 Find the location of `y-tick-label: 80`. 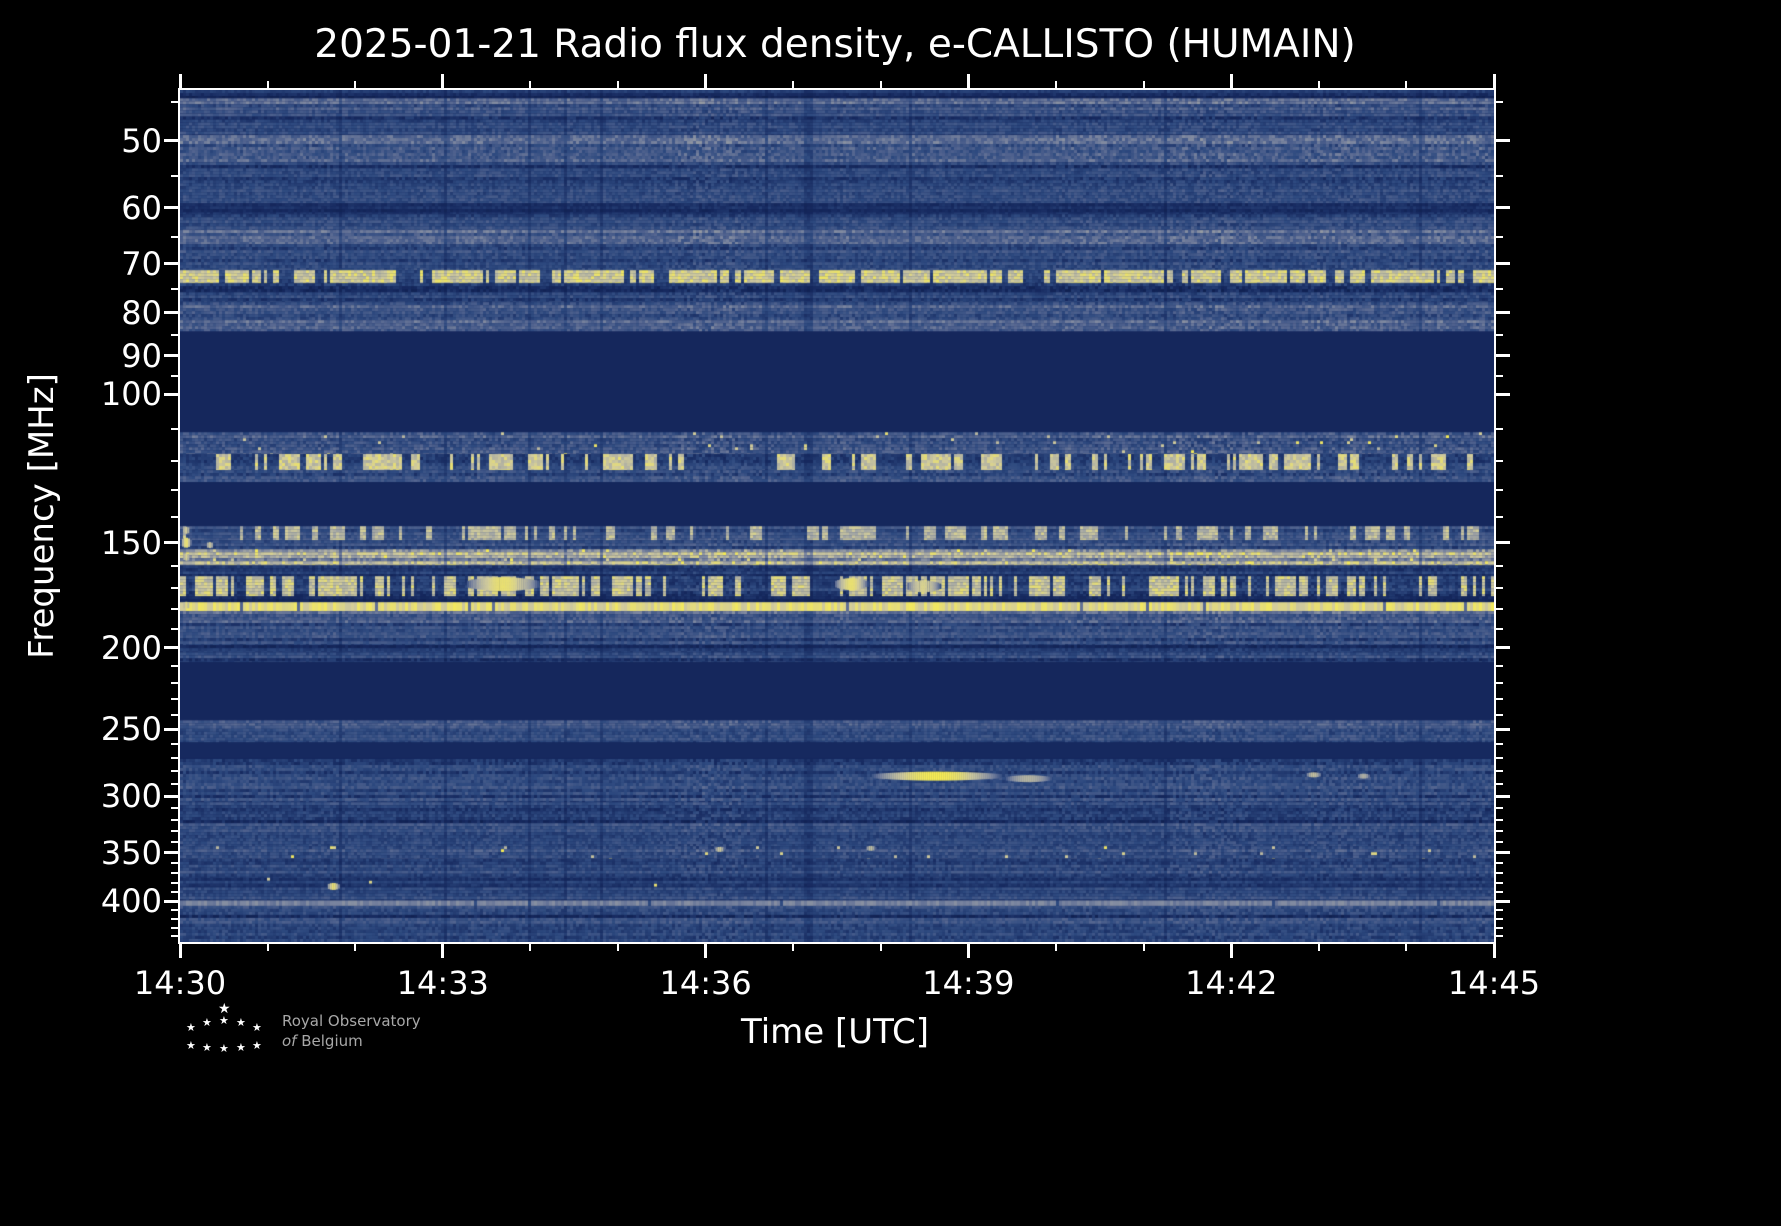

y-tick-label: 80 is located at coordinates (141, 312).